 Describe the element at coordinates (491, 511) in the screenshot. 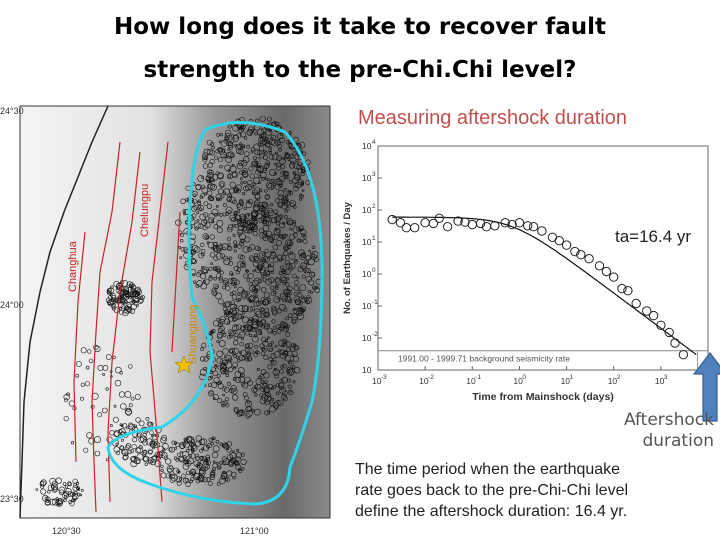

I see `description-line-3: define the aftershock duration: 16.4 yr.` at that location.